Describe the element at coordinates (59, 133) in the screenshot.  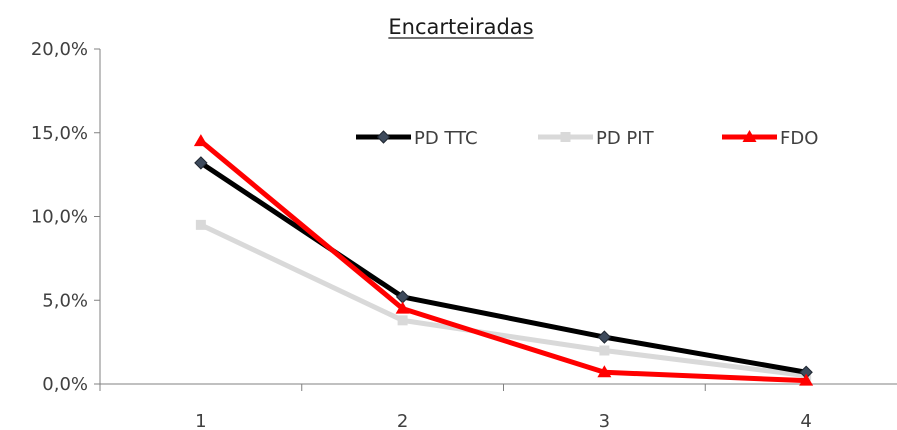
I see `y-tick-label: 15,0%` at that location.